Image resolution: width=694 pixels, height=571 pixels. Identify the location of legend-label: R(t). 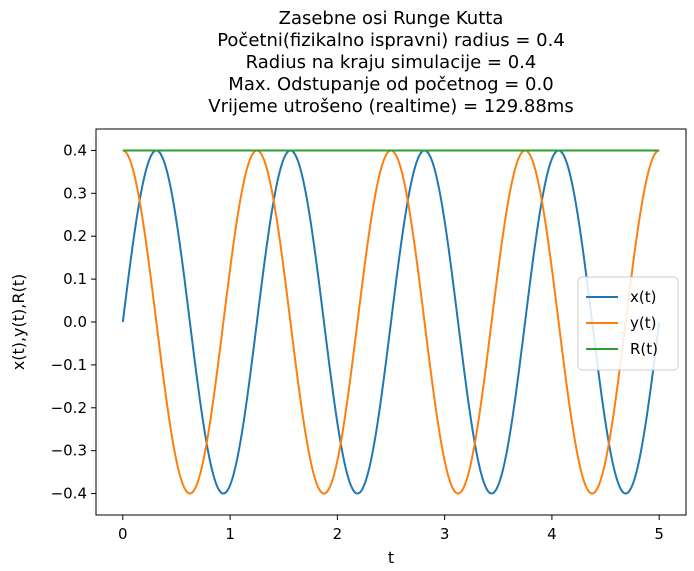
(644, 349).